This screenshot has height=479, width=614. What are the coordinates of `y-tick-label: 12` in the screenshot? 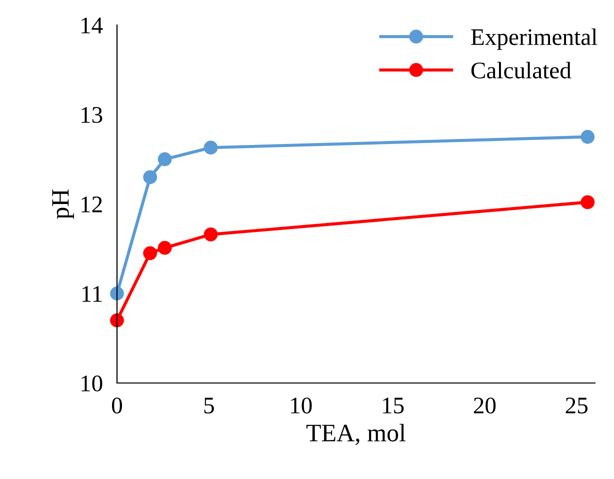 It's located at (92, 204).